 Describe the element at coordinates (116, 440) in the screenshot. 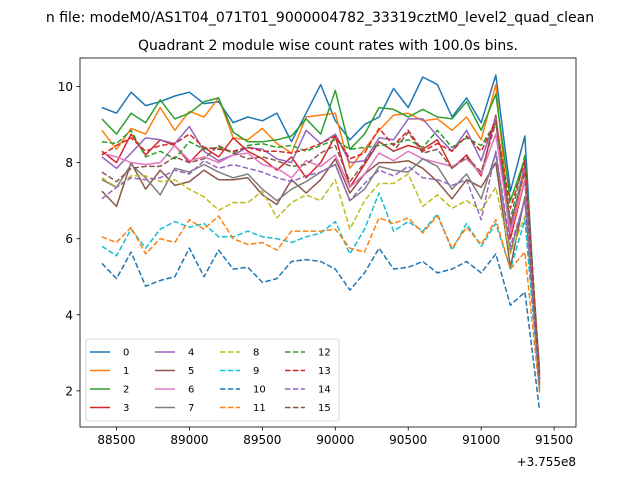

I see `x-tick-label: 88500` at that location.